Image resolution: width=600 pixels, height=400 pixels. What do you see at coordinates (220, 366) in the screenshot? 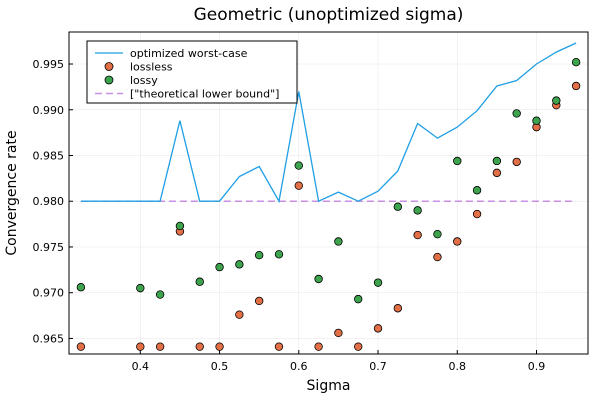
I see `x-tick-label: 0.5` at bounding box center [220, 366].